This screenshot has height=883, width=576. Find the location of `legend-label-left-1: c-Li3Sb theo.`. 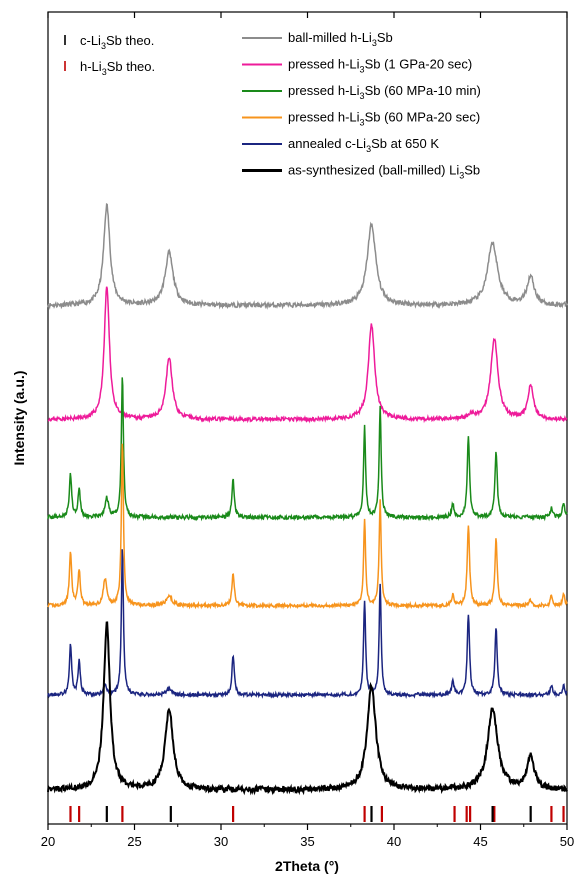

legend-label-left-1: c-Li3Sb theo. is located at coordinates (117, 42).